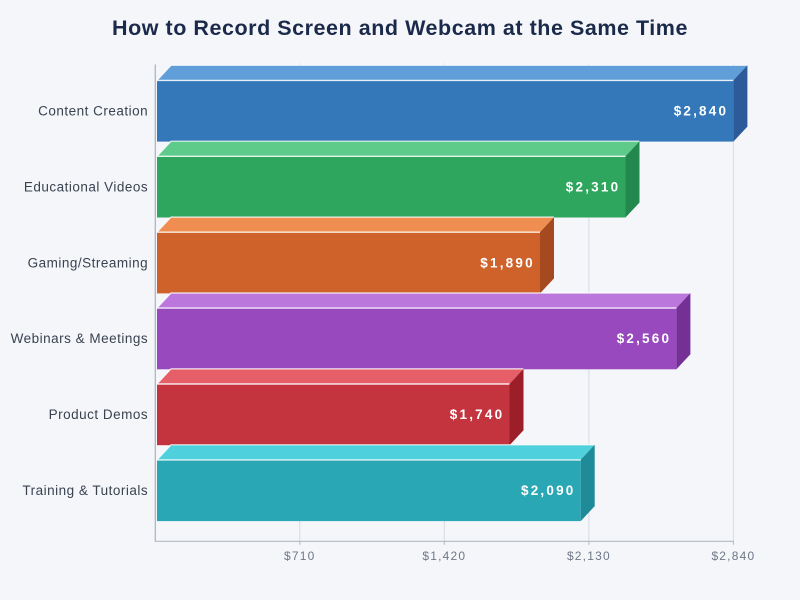  I want to click on svg-text: Content Creation, so click(93, 110).